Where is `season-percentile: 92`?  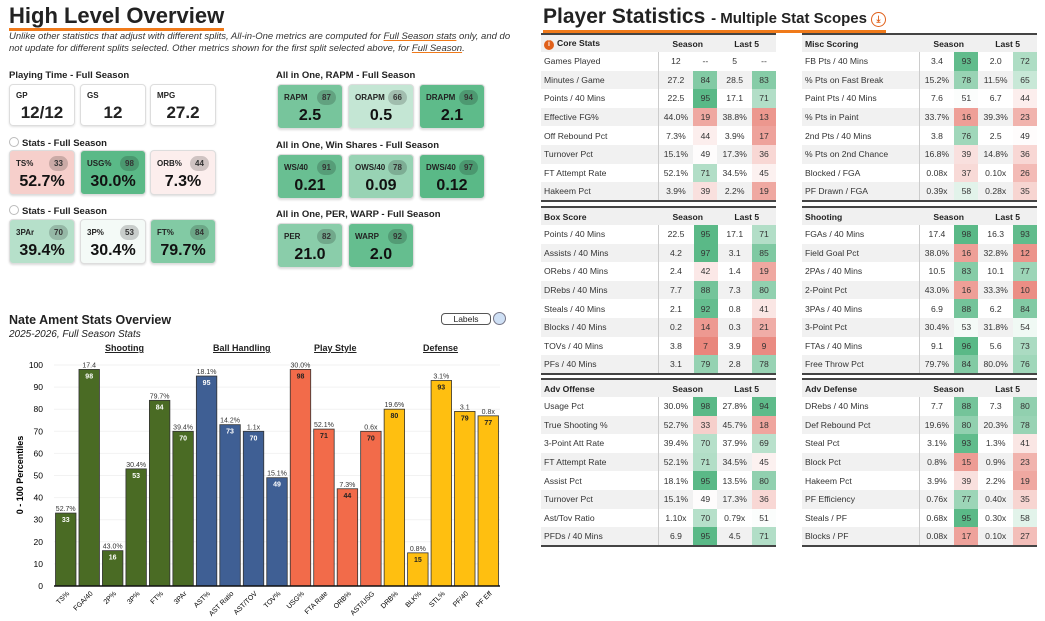
season-percentile: 92 is located at coordinates (705, 308).